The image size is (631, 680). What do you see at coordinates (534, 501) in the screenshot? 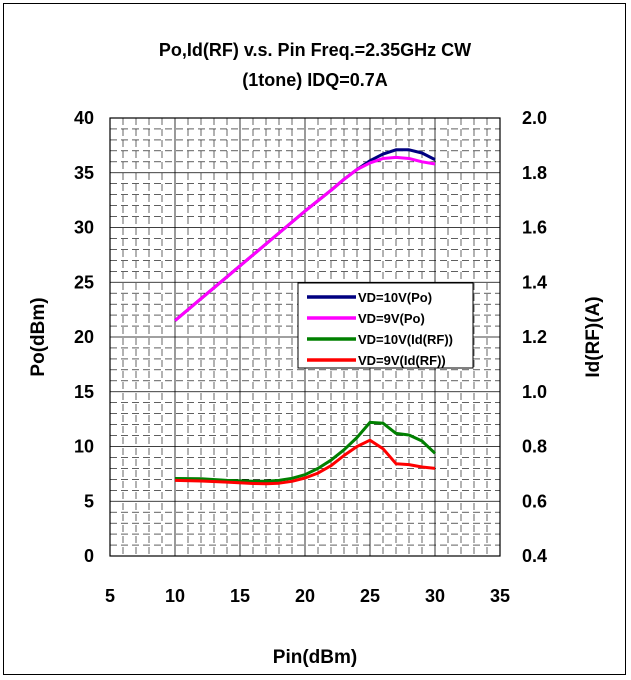
I see `y-right-tick-label: 0.6` at bounding box center [534, 501].